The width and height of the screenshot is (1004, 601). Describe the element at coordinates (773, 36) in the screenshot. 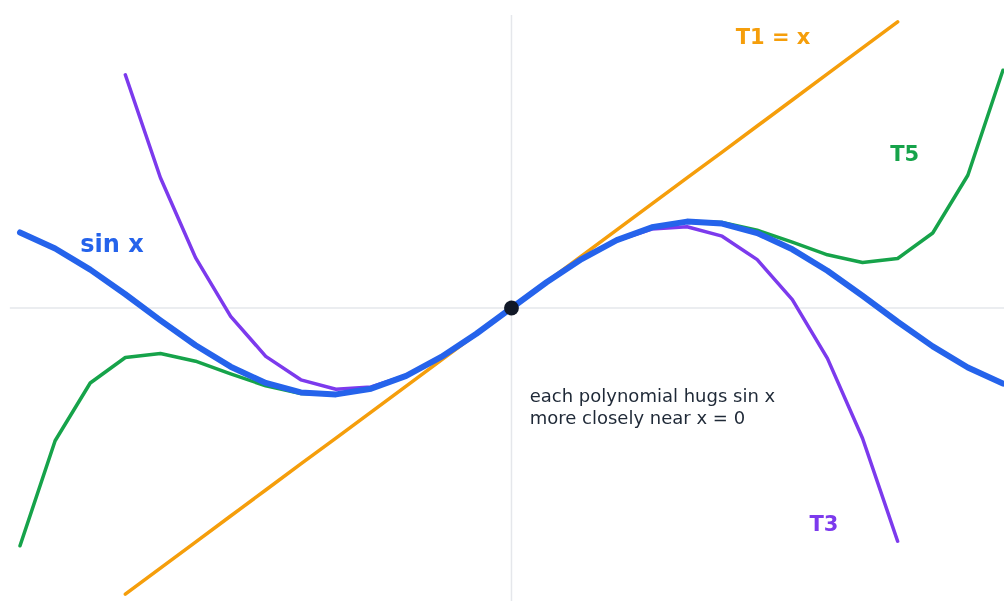

I see `series-label: T1 = x` at that location.